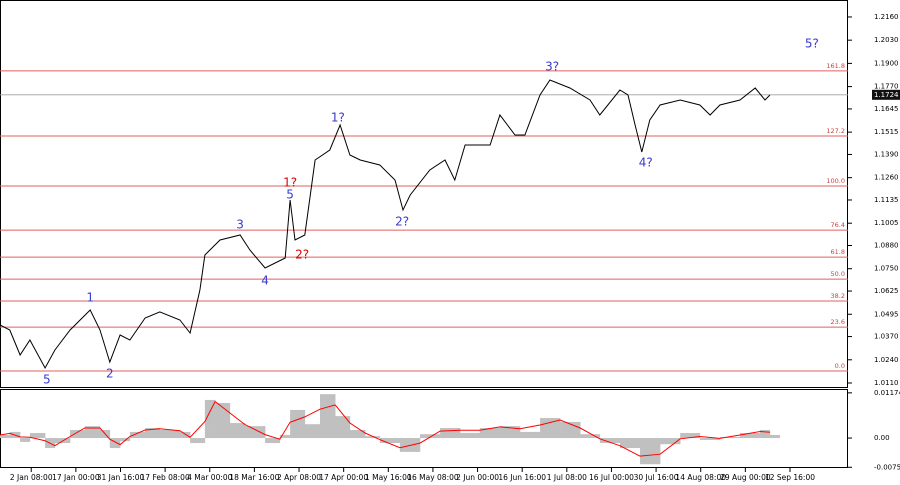  What do you see at coordinates (646, 163) in the screenshot?
I see `wave-label: 4?` at bounding box center [646, 163].